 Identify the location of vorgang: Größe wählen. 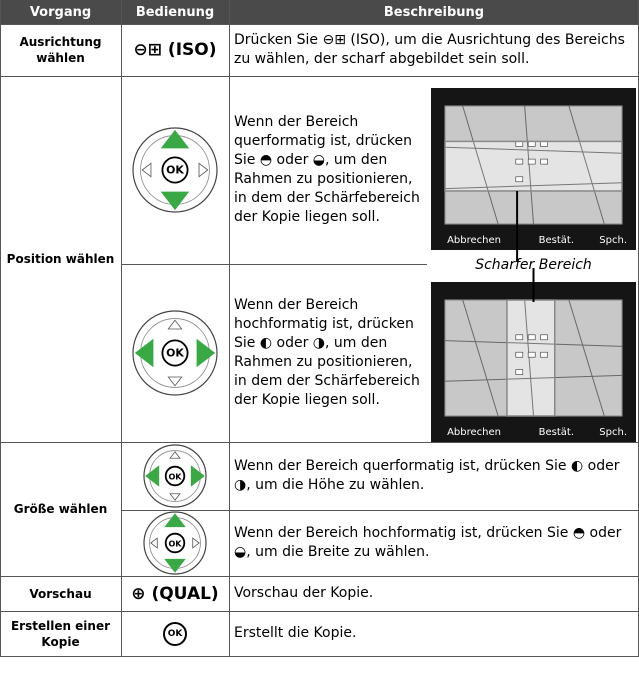
(60, 509).